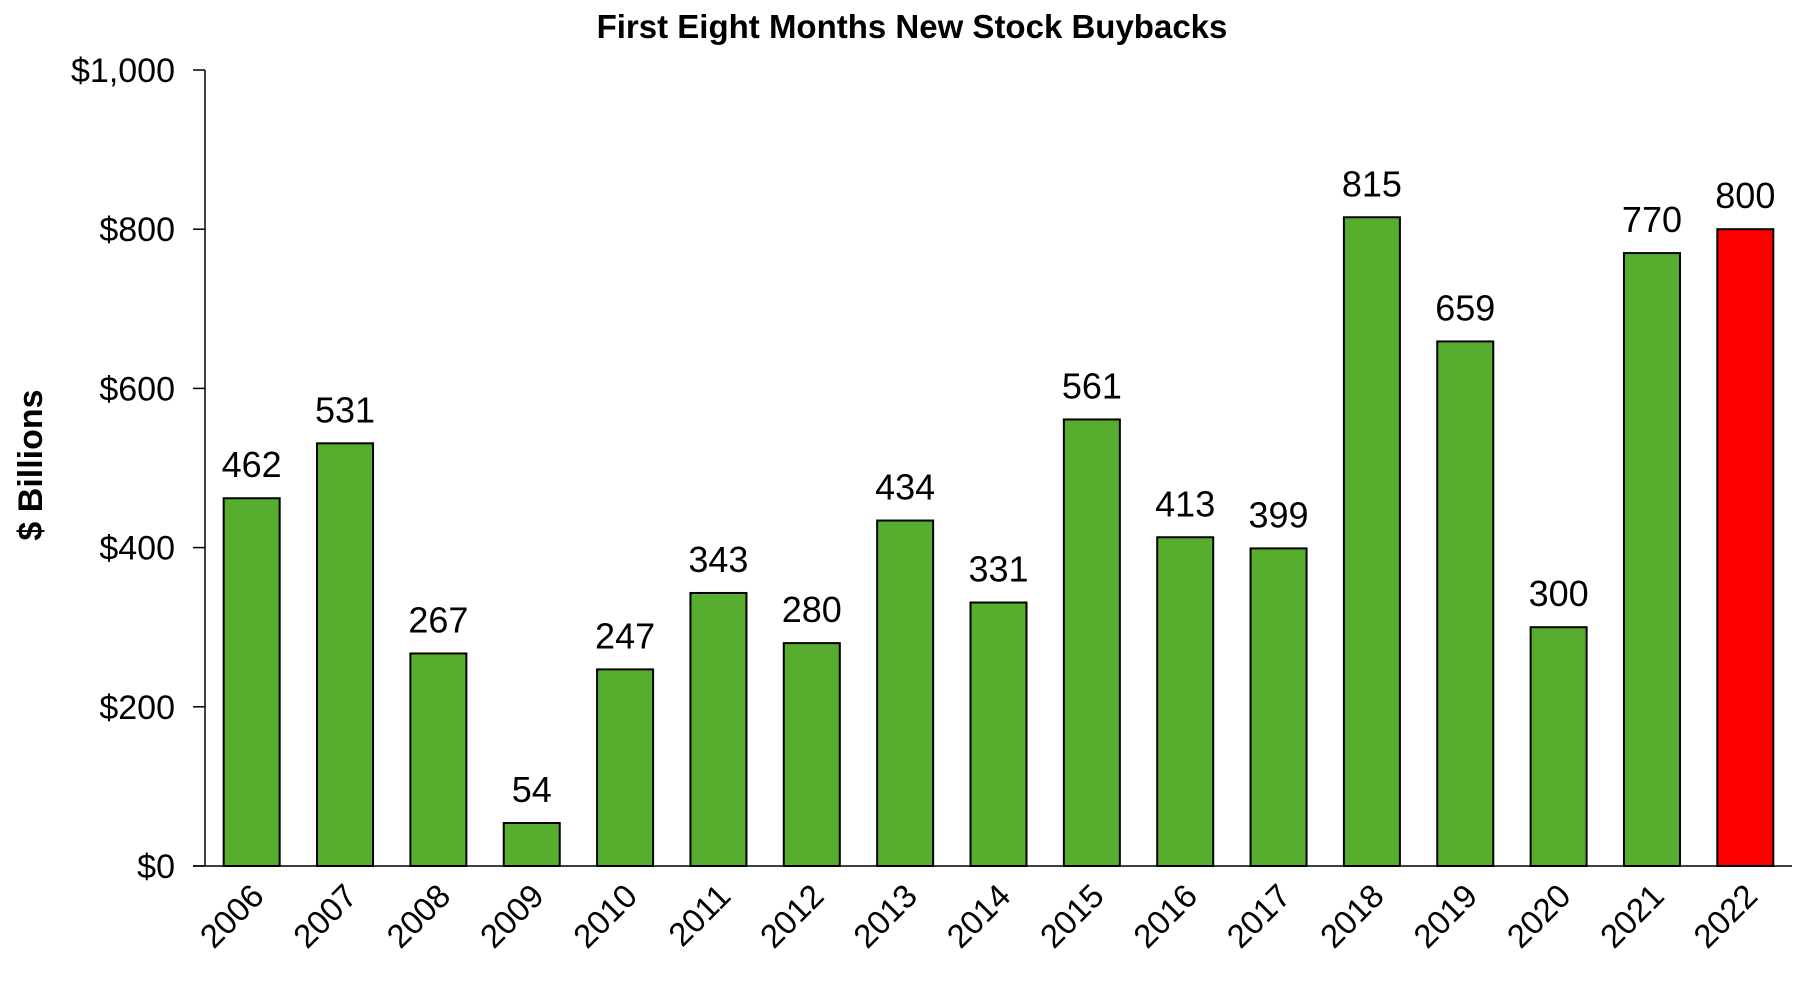 The width and height of the screenshot is (1800, 989). Describe the element at coordinates (1185, 701) in the screenshot. I see `bar-2016` at that location.